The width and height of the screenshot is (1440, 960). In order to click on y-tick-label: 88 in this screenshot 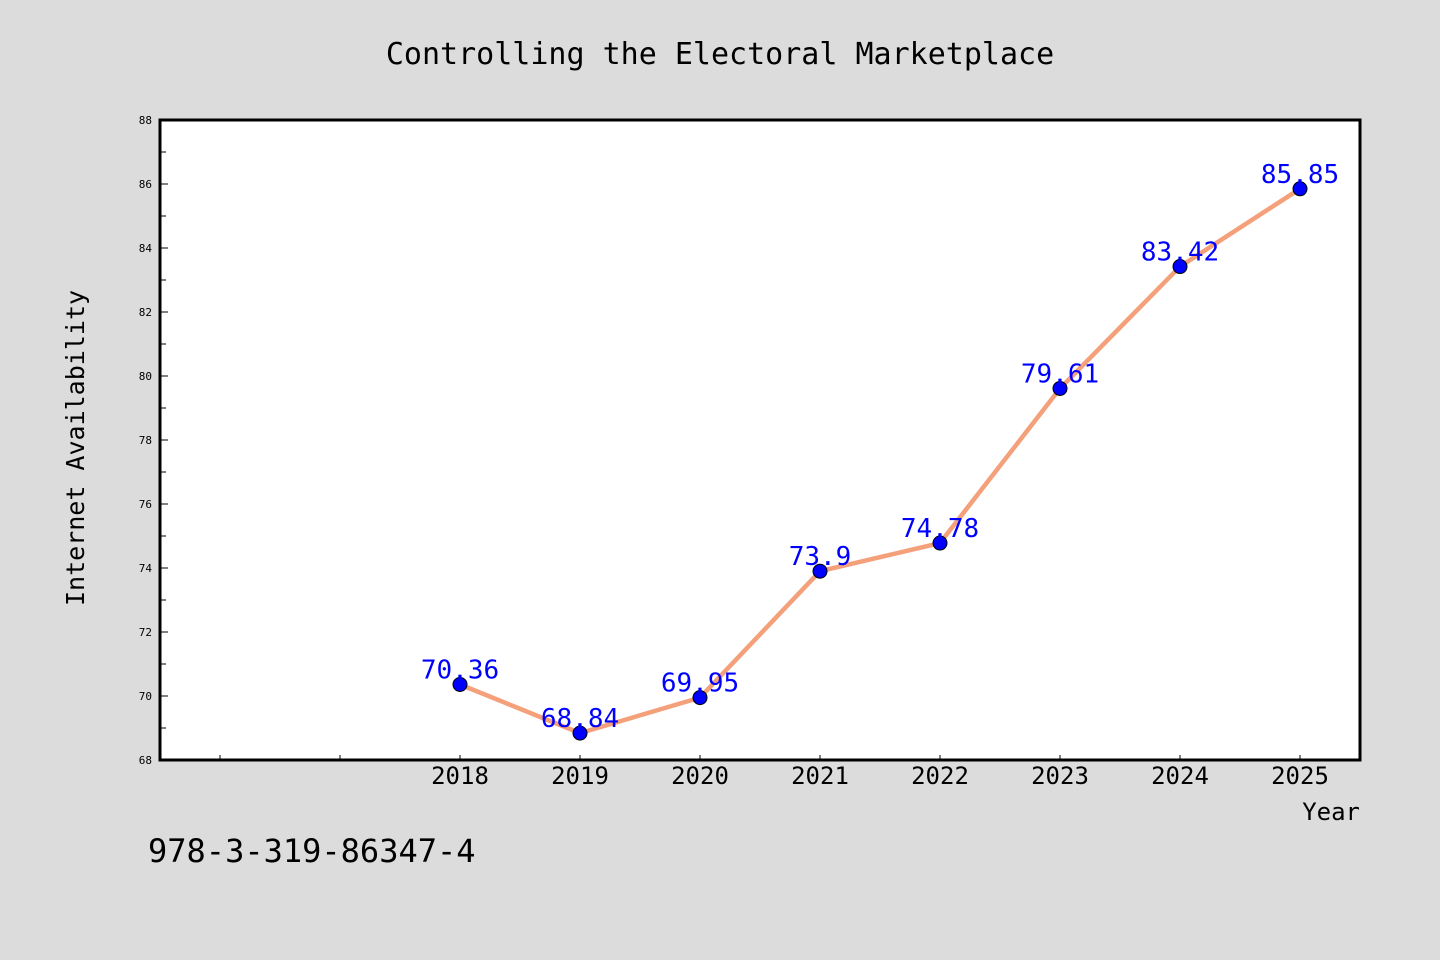, I will do `click(145, 120)`.